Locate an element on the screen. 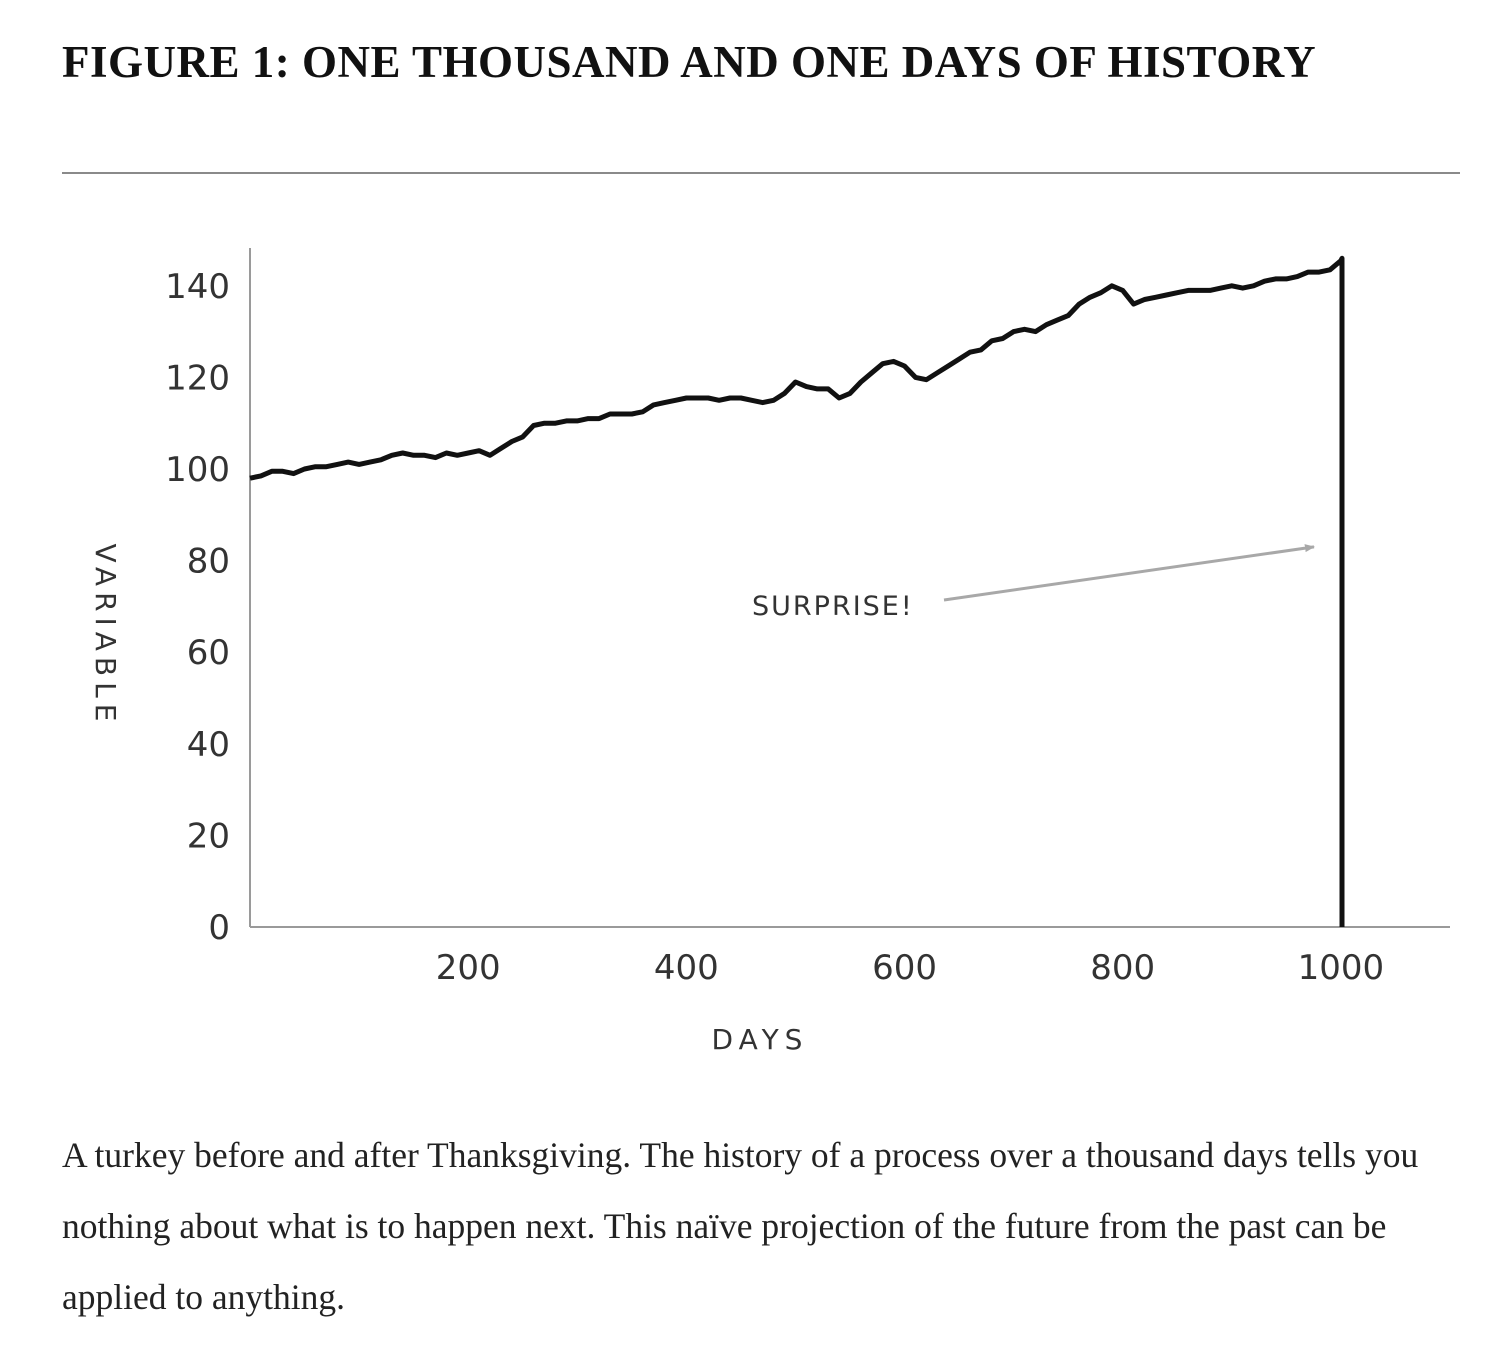 The width and height of the screenshot is (1500, 1351). y-tick-label: 80 is located at coordinates (208, 562).